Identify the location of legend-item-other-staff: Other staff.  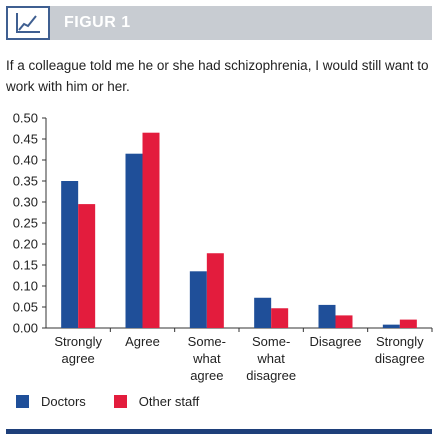
(156, 401).